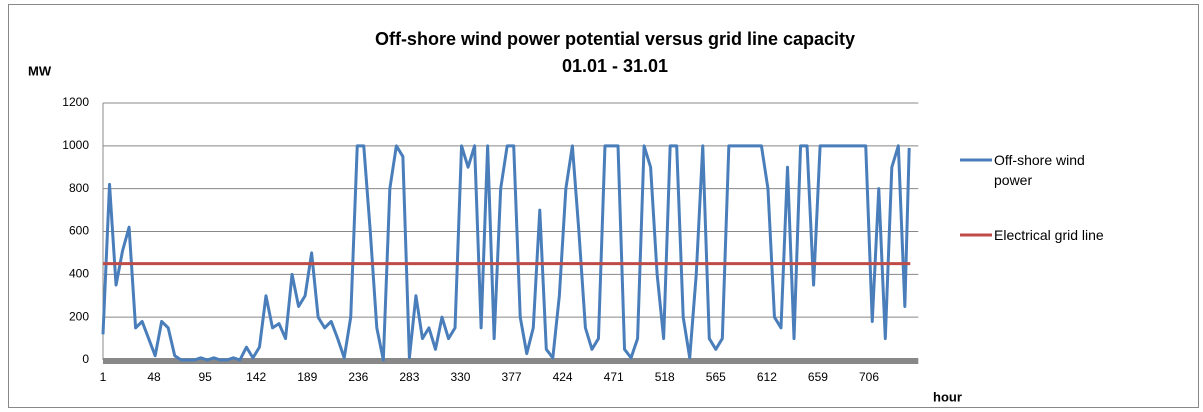  Describe the element at coordinates (307, 377) in the screenshot. I see `x-tick-label: 189` at that location.